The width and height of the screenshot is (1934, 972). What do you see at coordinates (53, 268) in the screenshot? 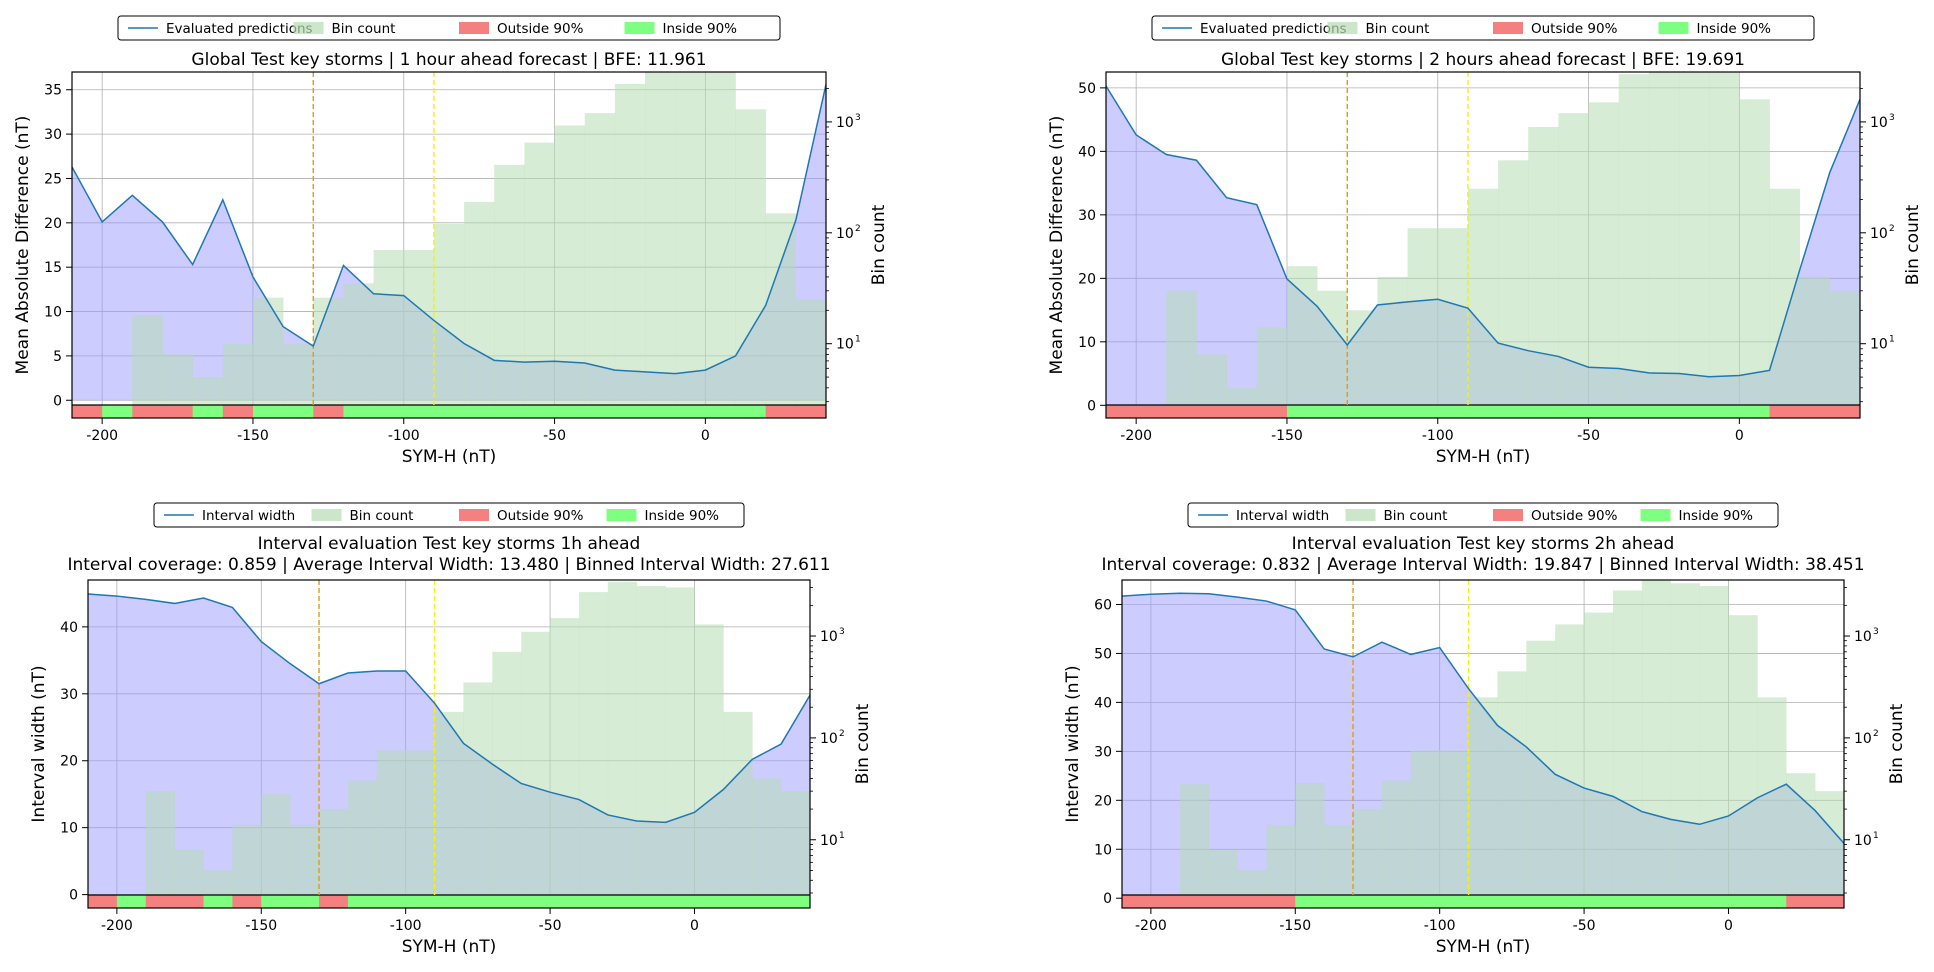
I see `y-tick-label: 15` at bounding box center [53, 268].